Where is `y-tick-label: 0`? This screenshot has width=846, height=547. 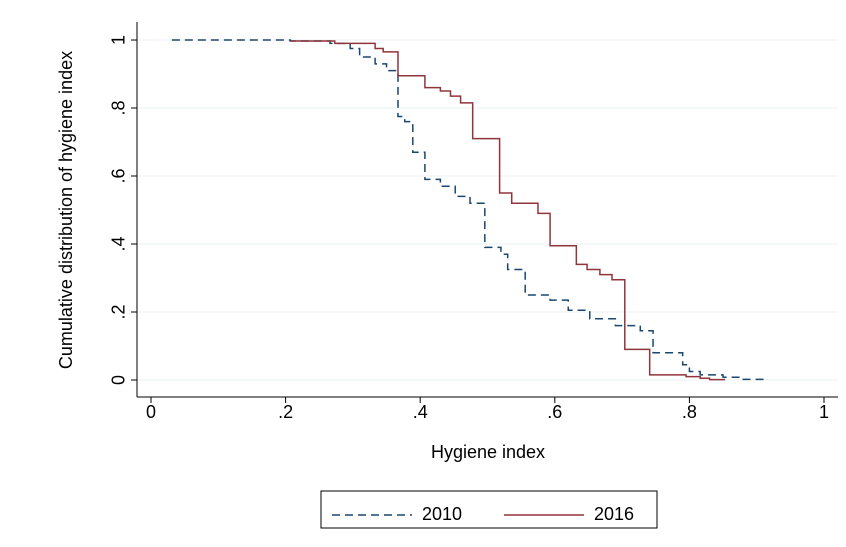 y-tick-label: 0 is located at coordinates (119, 380).